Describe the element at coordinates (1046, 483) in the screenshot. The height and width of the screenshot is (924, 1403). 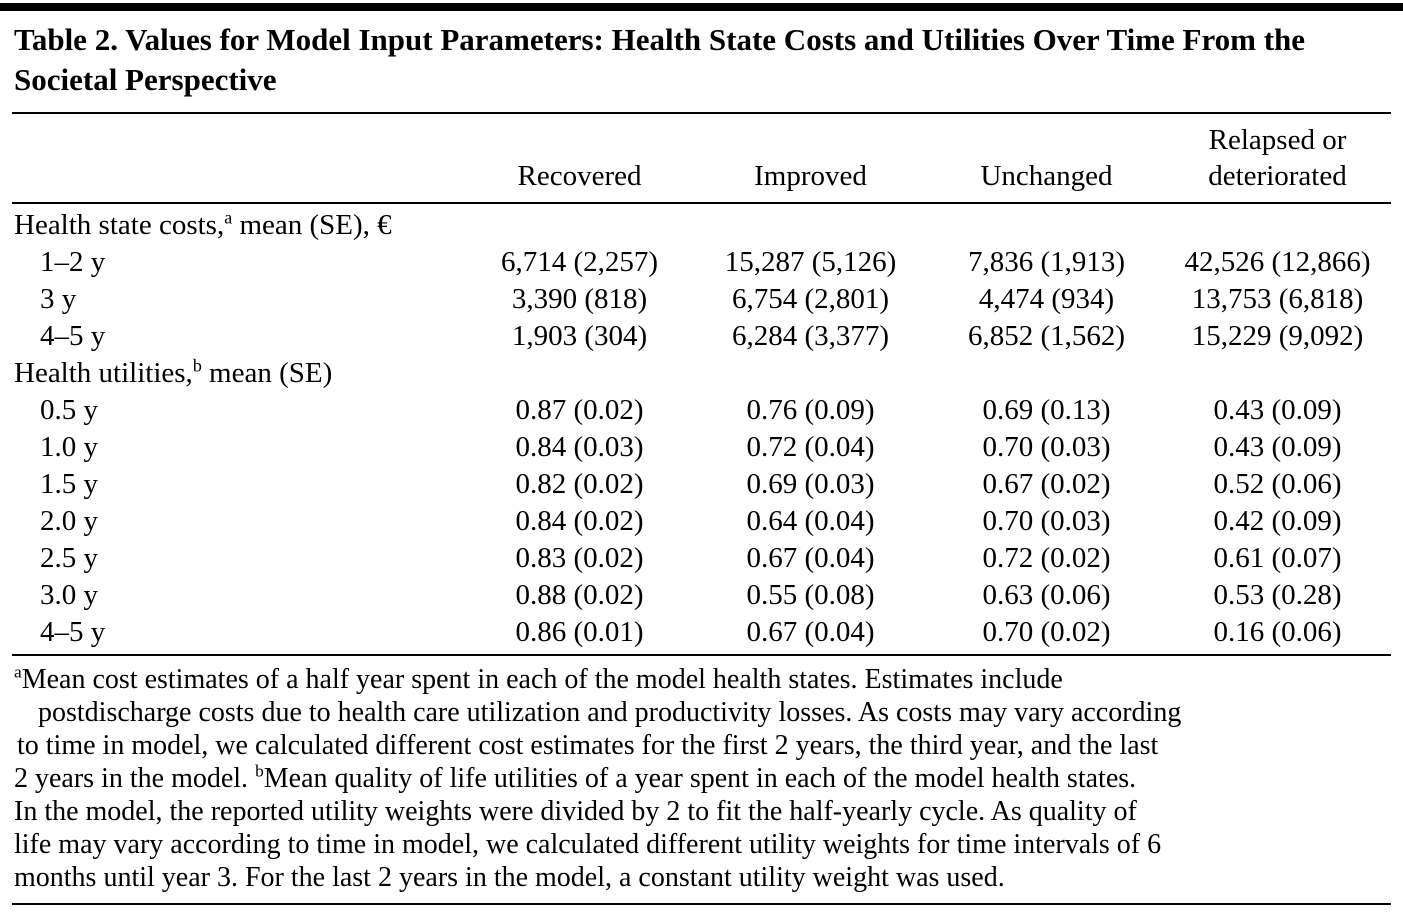
I see `cell: 0.67 (0.02)` at that location.